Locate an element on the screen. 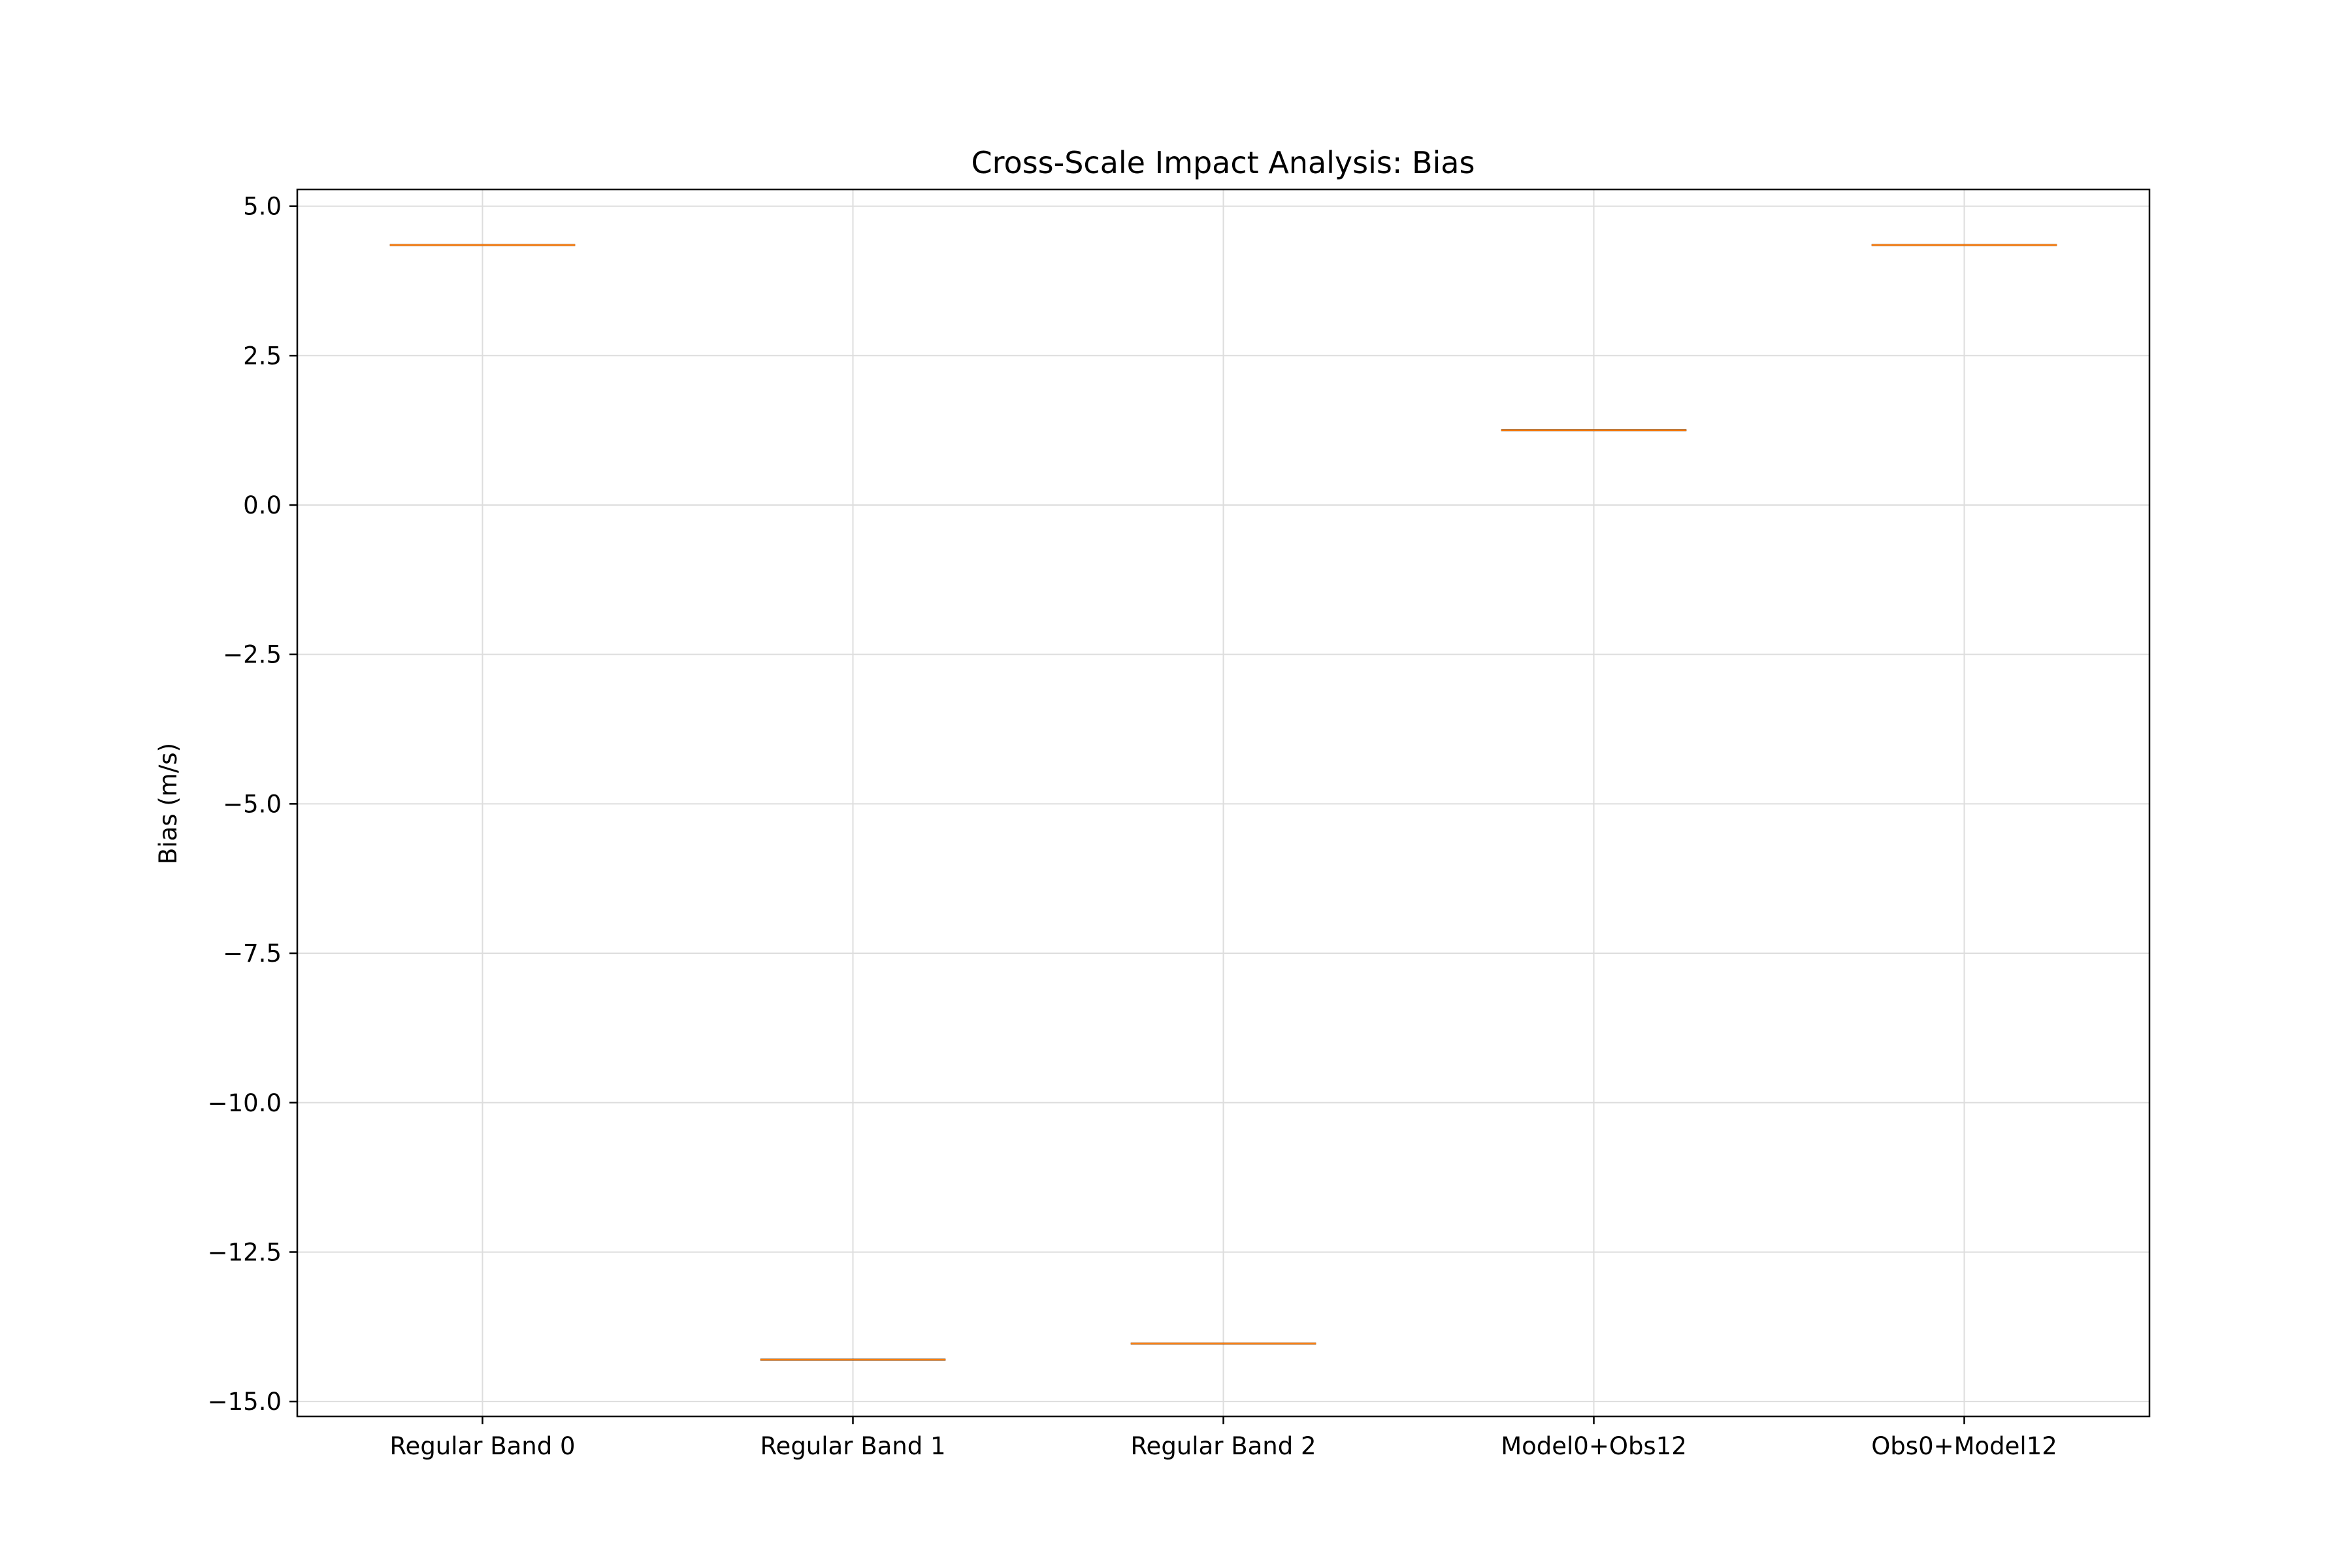 The height and width of the screenshot is (1568, 2352). chart-title: Cross-Scale Impact Analysis: Bias is located at coordinates (1223, 162).